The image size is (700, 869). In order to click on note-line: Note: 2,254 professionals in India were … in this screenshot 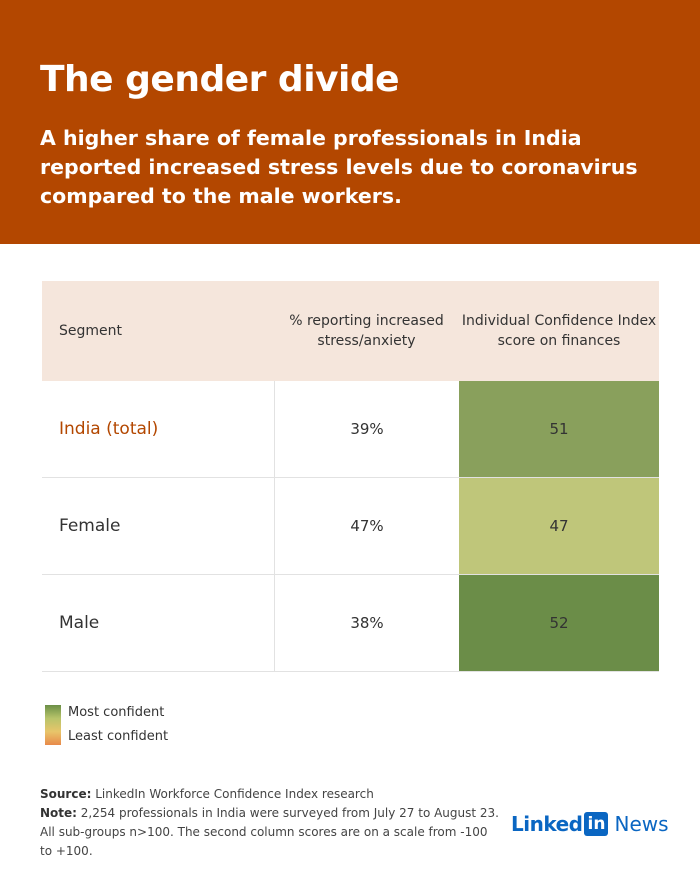, I will do `click(270, 832)`.